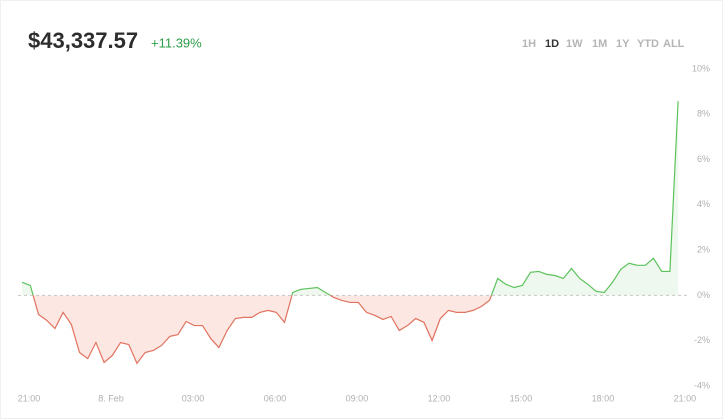  What do you see at coordinates (275, 398) in the screenshot?
I see `x-tick-label: 06:00` at bounding box center [275, 398].